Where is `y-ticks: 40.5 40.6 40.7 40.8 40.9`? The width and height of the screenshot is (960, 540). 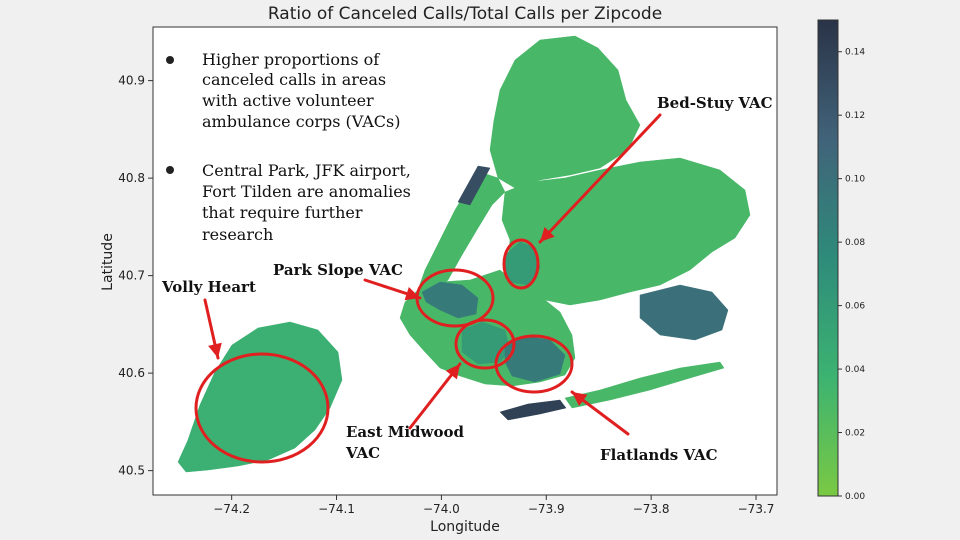 y-ticks: 40.5 40.6 40.7 40.8 40.9 is located at coordinates (135, 276).